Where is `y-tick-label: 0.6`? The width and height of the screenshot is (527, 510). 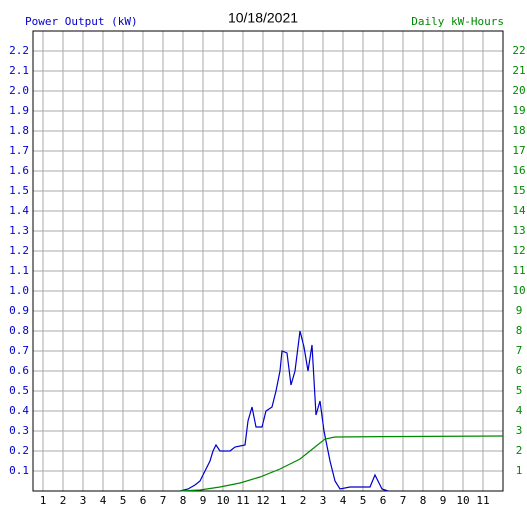 y-tick-label: 0.6 is located at coordinates (19, 370).